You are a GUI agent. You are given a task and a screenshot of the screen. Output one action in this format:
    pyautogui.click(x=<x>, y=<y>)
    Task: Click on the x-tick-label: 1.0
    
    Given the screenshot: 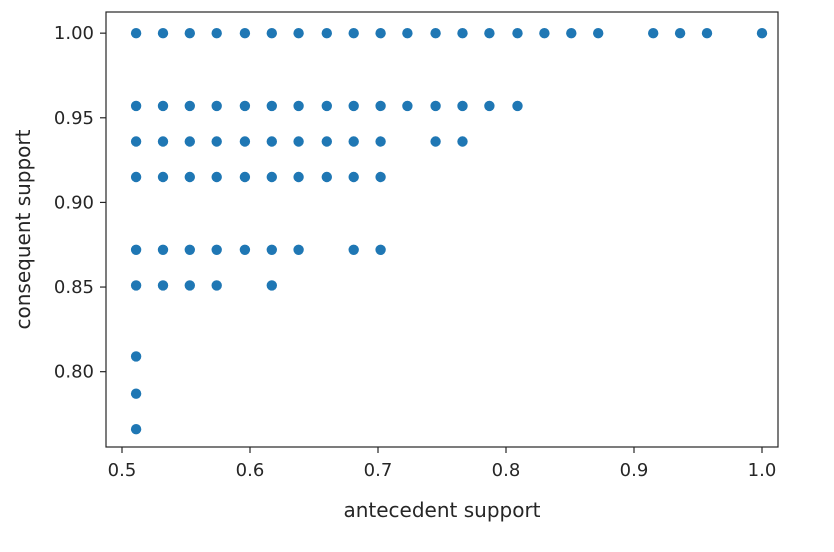 What is the action you would take?
    pyautogui.click(x=762, y=470)
    